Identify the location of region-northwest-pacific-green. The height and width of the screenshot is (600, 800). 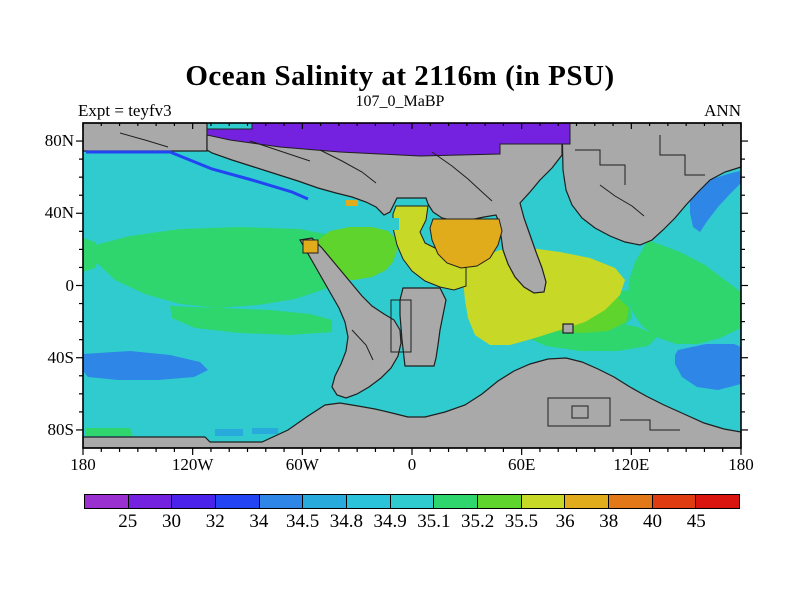
(684, 292).